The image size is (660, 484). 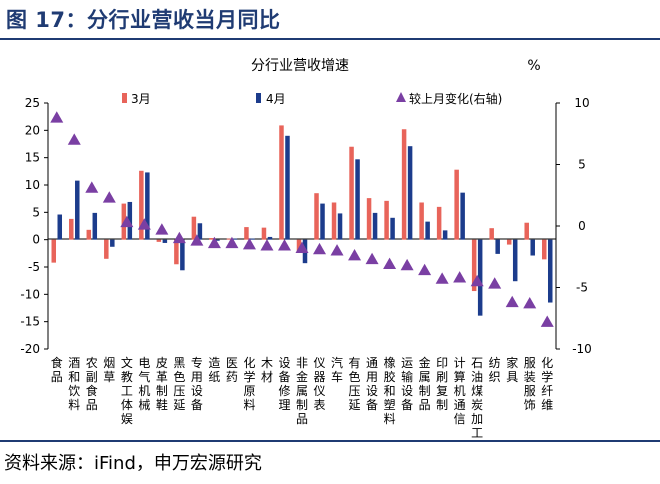 I want to click on category-label-13: 设备修理, so click(x=284, y=384).